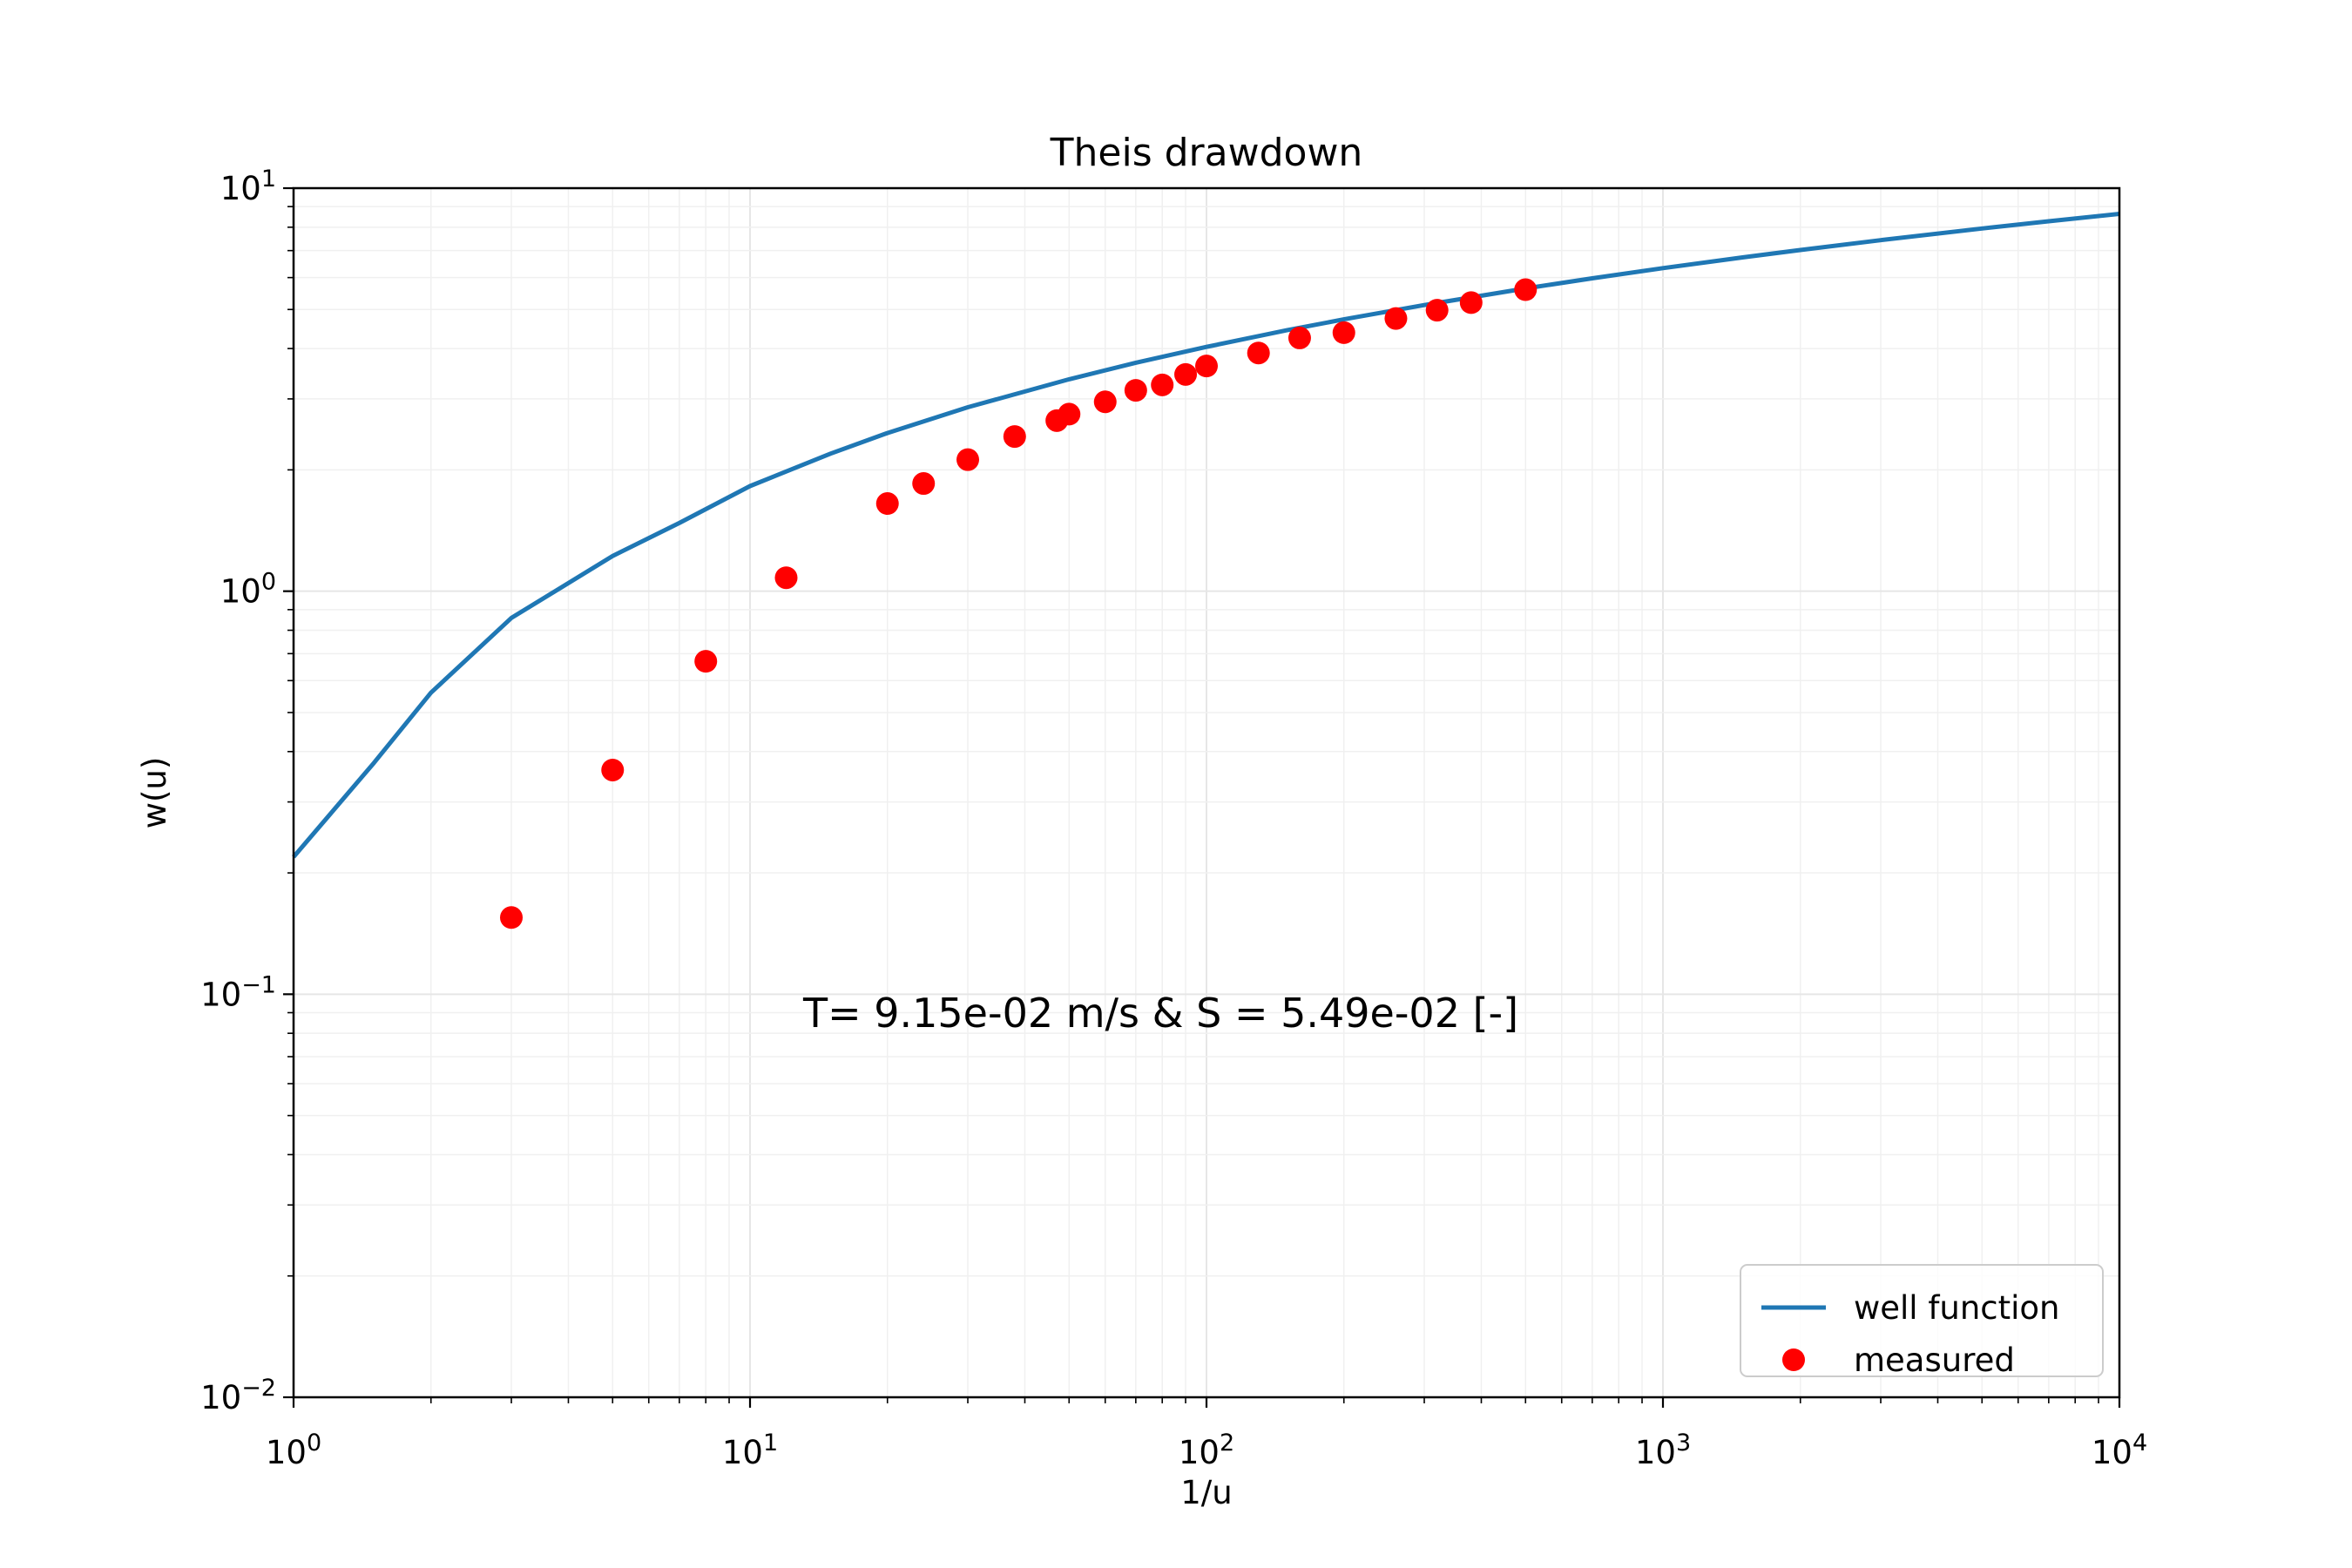  I want to click on y-tick-label: 10¹, so click(248, 186).